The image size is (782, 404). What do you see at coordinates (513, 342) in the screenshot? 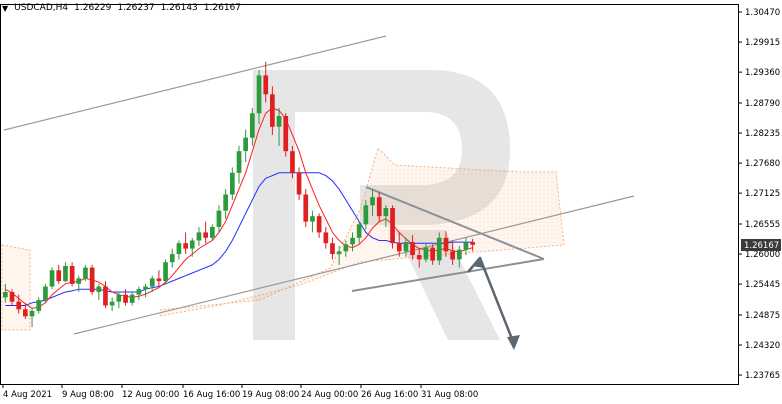
I see `forecast-arrow-down-head` at bounding box center [513, 342].